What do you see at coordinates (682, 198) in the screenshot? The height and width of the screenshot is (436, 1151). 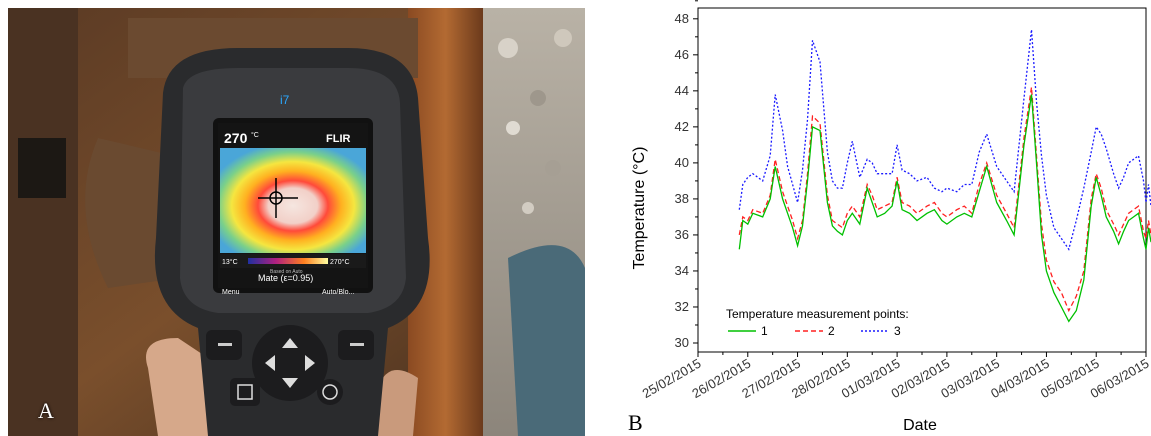 I see `y-tick-label: 38` at bounding box center [682, 198].